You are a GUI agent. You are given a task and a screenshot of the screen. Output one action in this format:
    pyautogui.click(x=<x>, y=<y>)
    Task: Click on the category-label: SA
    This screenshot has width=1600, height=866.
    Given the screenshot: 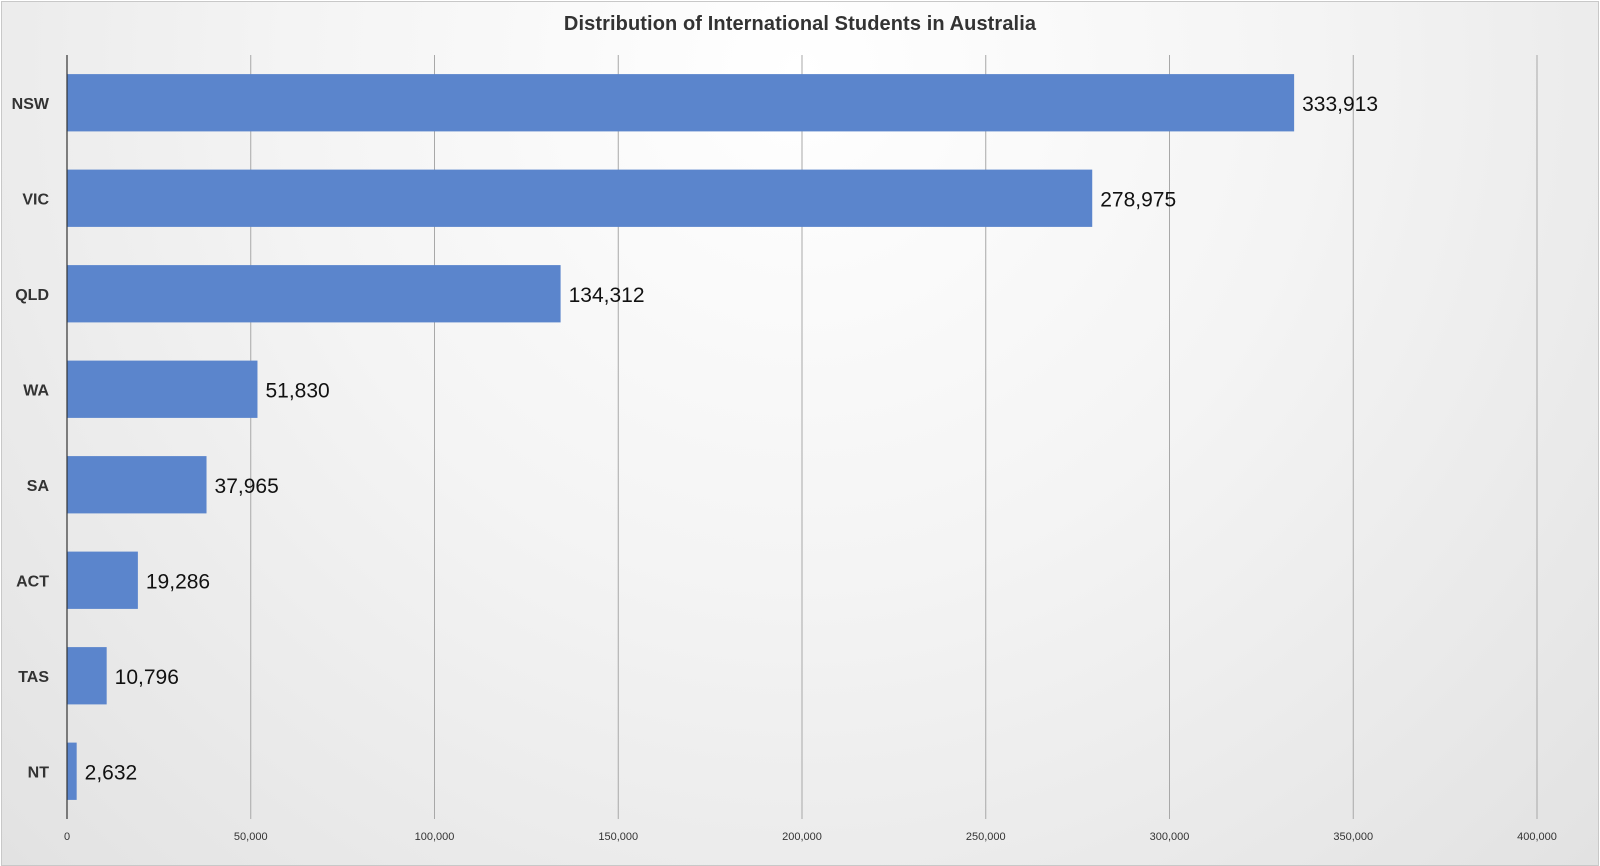 What is the action you would take?
    pyautogui.click(x=38, y=486)
    